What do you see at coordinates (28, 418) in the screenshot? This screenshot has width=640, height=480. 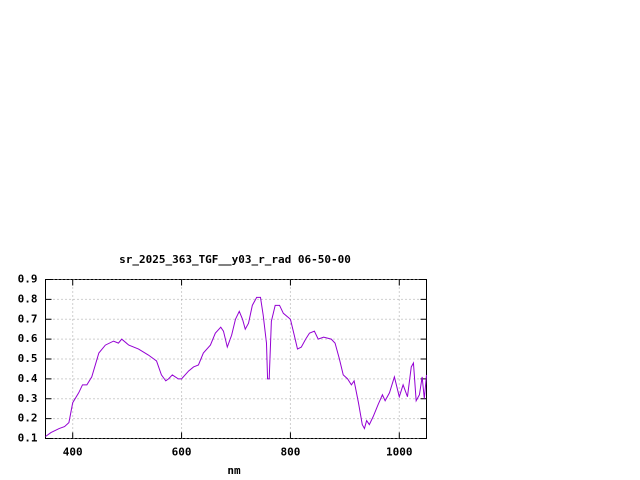 I see `y-tick-label: 0.2` at bounding box center [28, 418].